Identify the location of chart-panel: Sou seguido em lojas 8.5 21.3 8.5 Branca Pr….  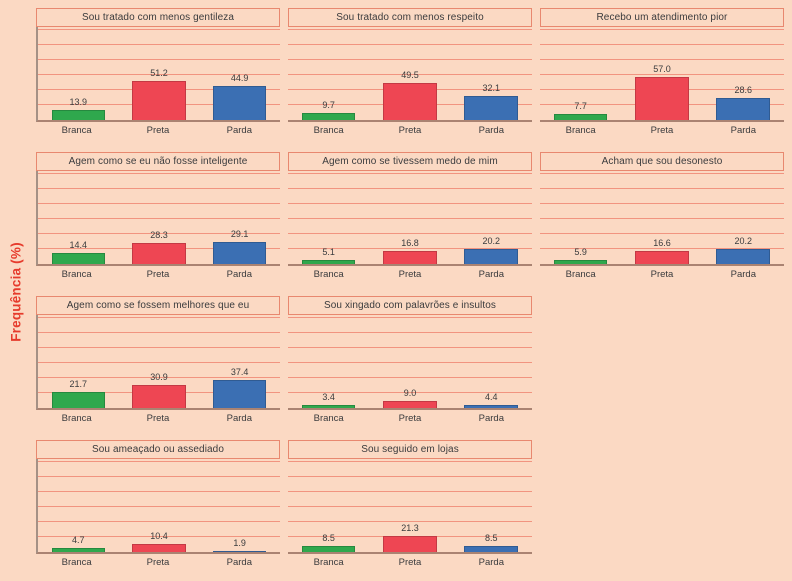
(410, 504).